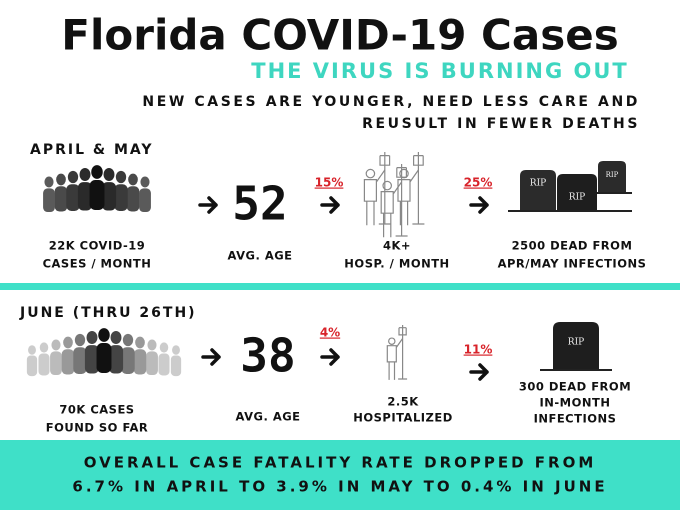  What do you see at coordinates (397, 246) in the screenshot?
I see `hospitalized: 4K+` at bounding box center [397, 246].